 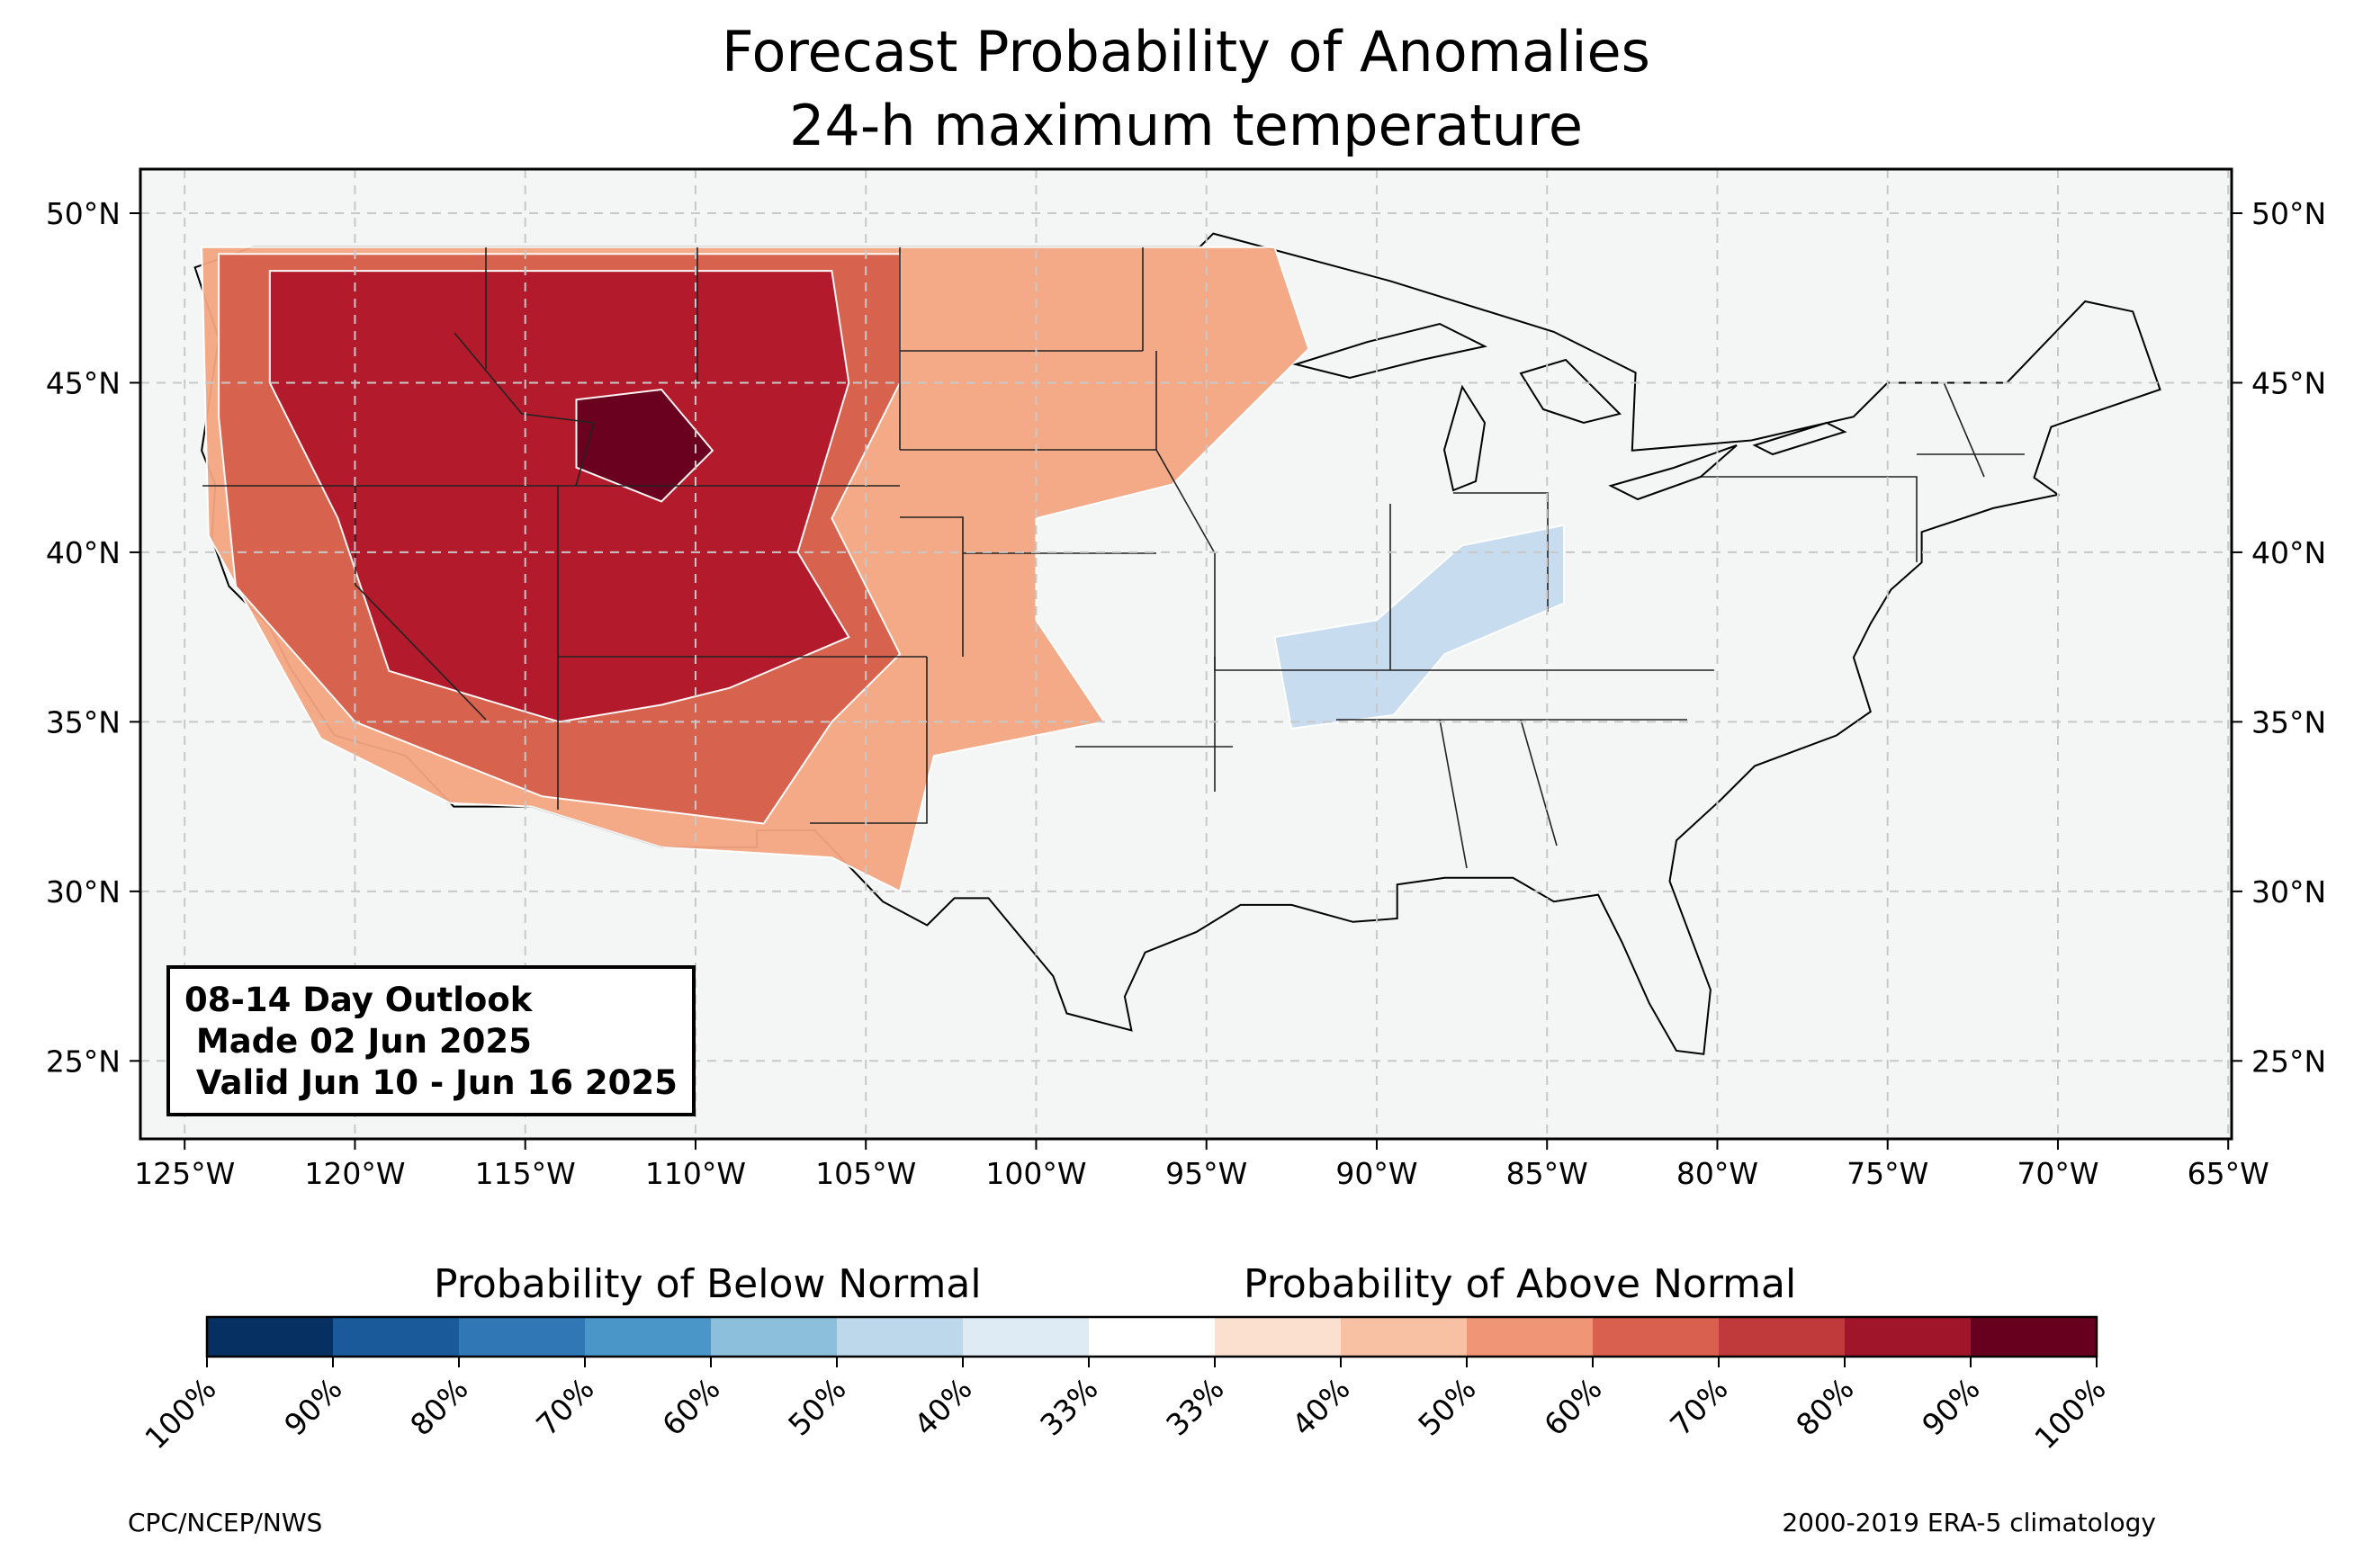 I want to click on outlook-line-2: Made 02 Jun 2025, so click(x=358, y=1041).